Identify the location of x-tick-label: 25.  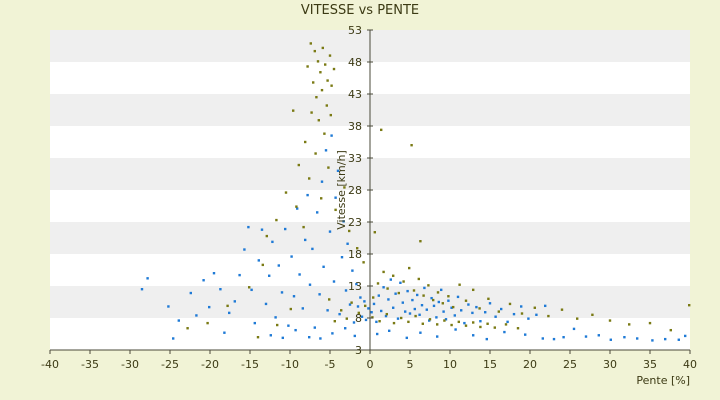
(570, 364).